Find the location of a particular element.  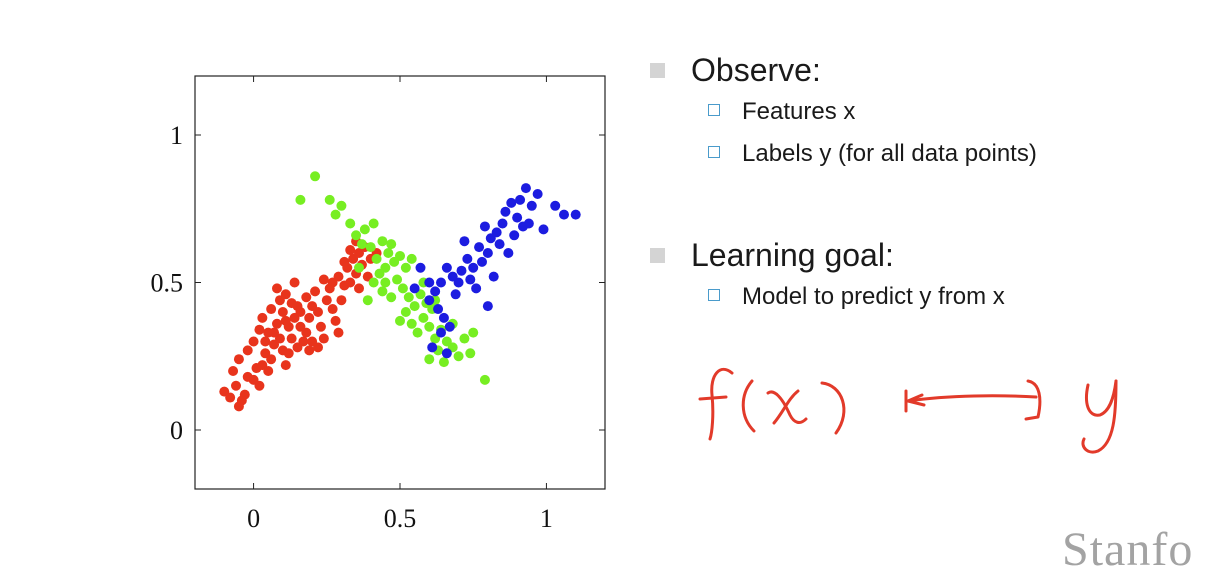

learning-goal-heading: Learning goal: is located at coordinates (792, 255).